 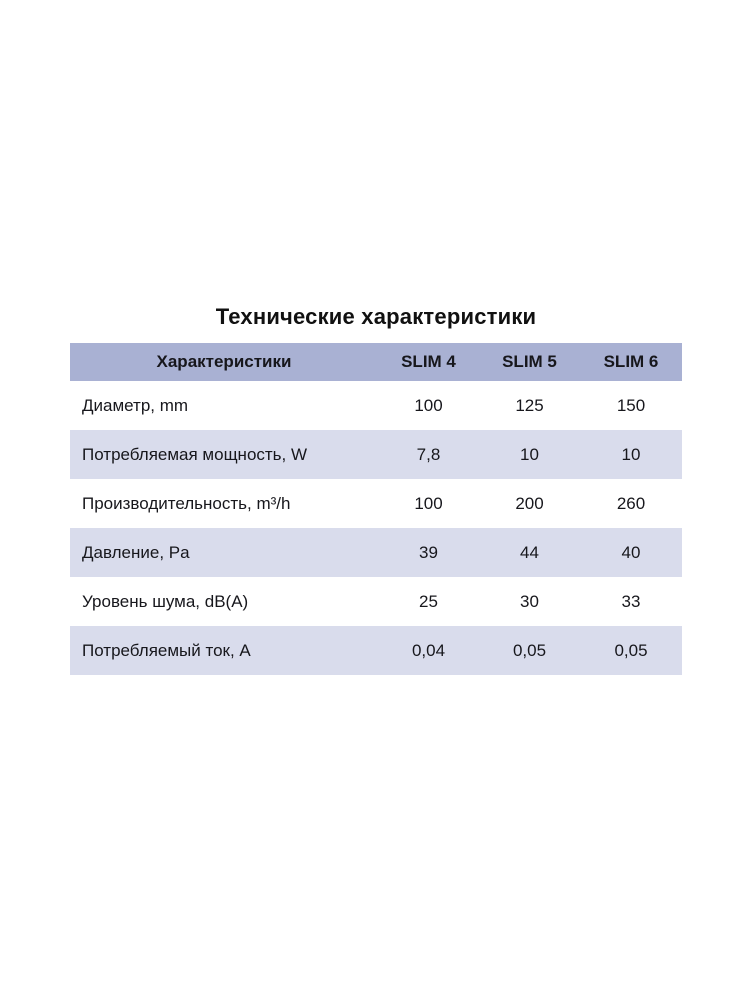 I want to click on cell-value: 0,04, so click(x=428, y=650).